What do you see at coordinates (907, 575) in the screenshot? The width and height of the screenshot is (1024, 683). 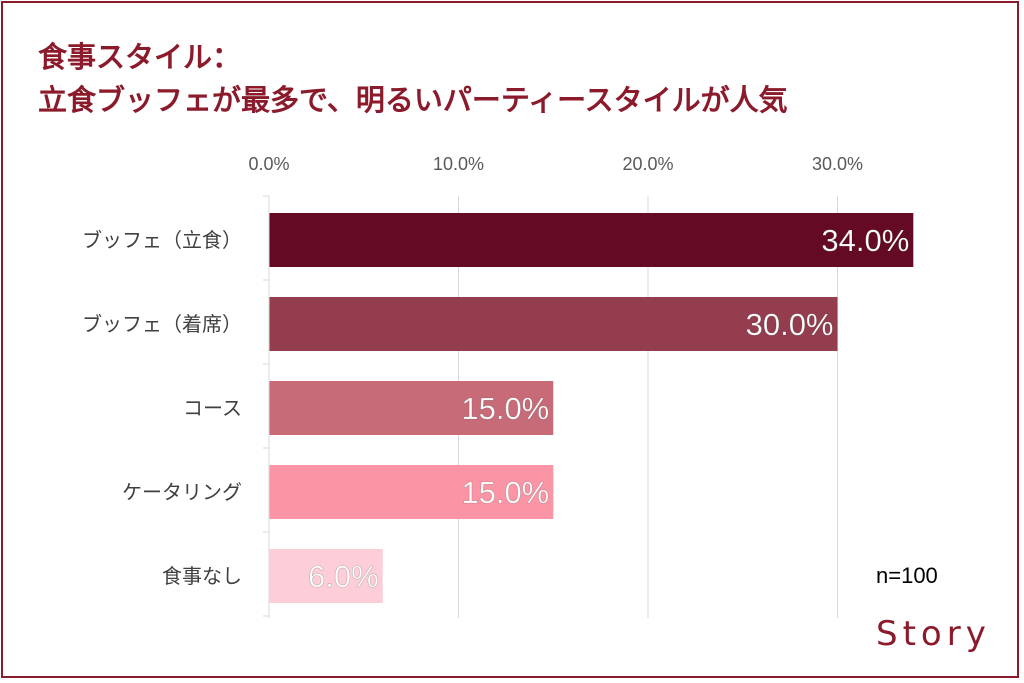 I see `sample-size-label: n=100` at bounding box center [907, 575].